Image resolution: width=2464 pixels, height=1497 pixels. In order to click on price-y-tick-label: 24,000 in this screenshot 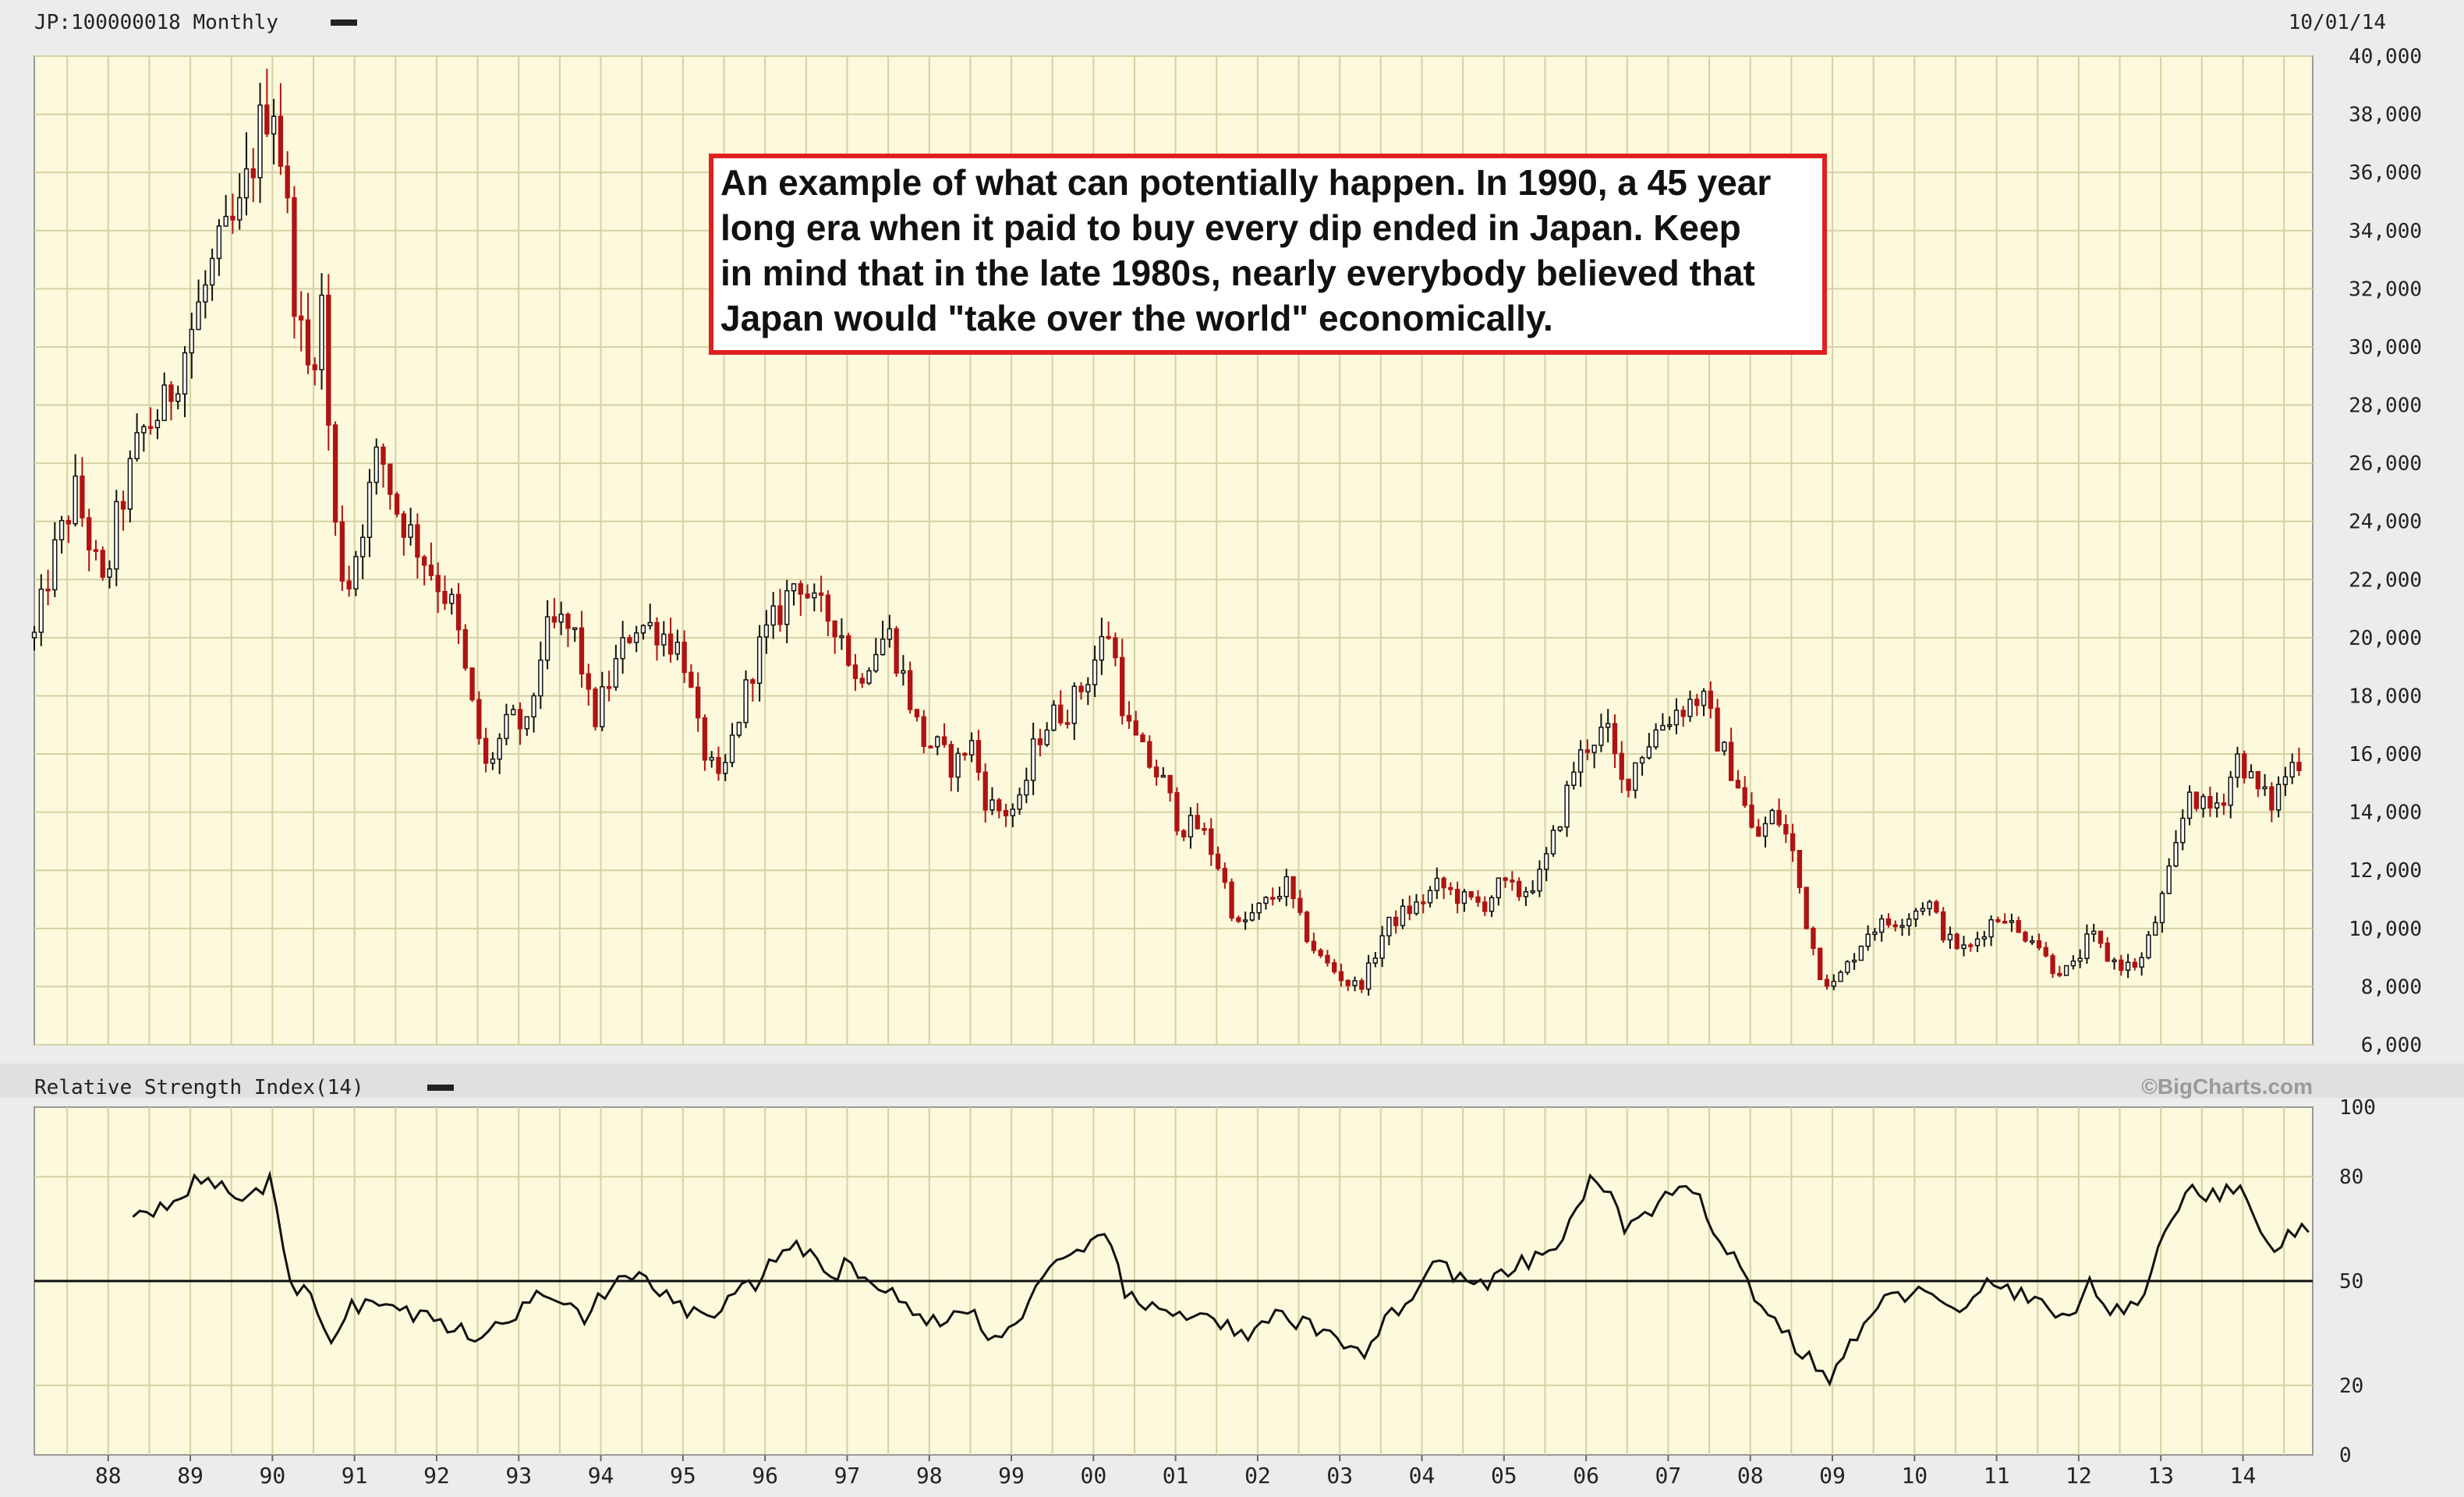, I will do `click(2386, 522)`.